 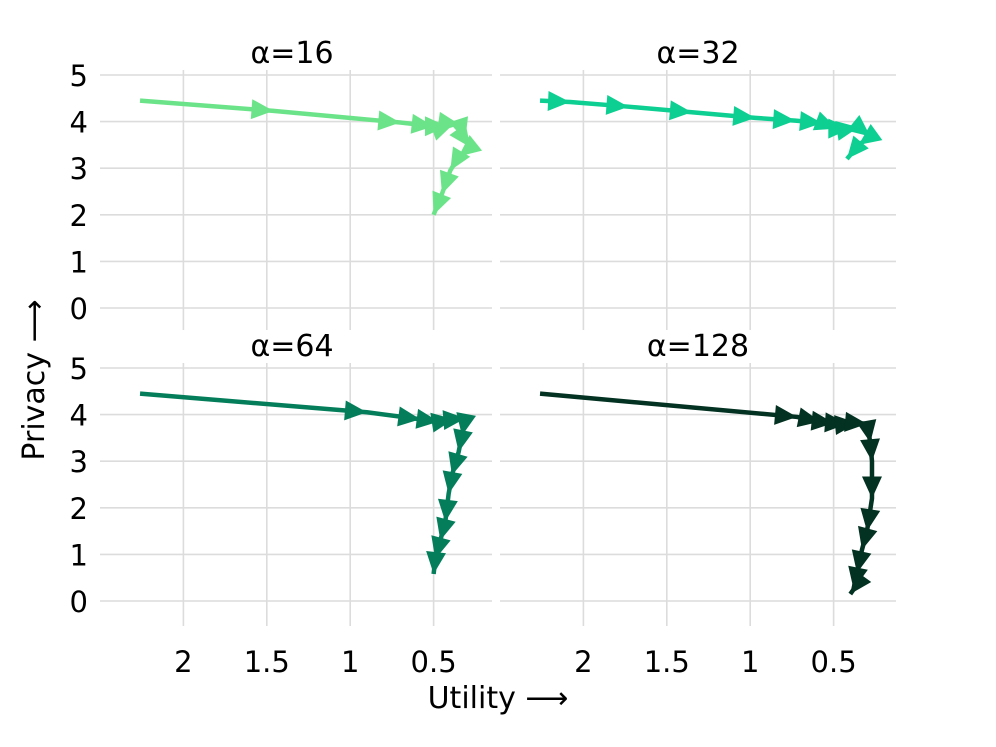 I want to click on x-tick-labels: 2 1.5 1 0.5 2 1.5 1 0.5, so click(x=515, y=662).